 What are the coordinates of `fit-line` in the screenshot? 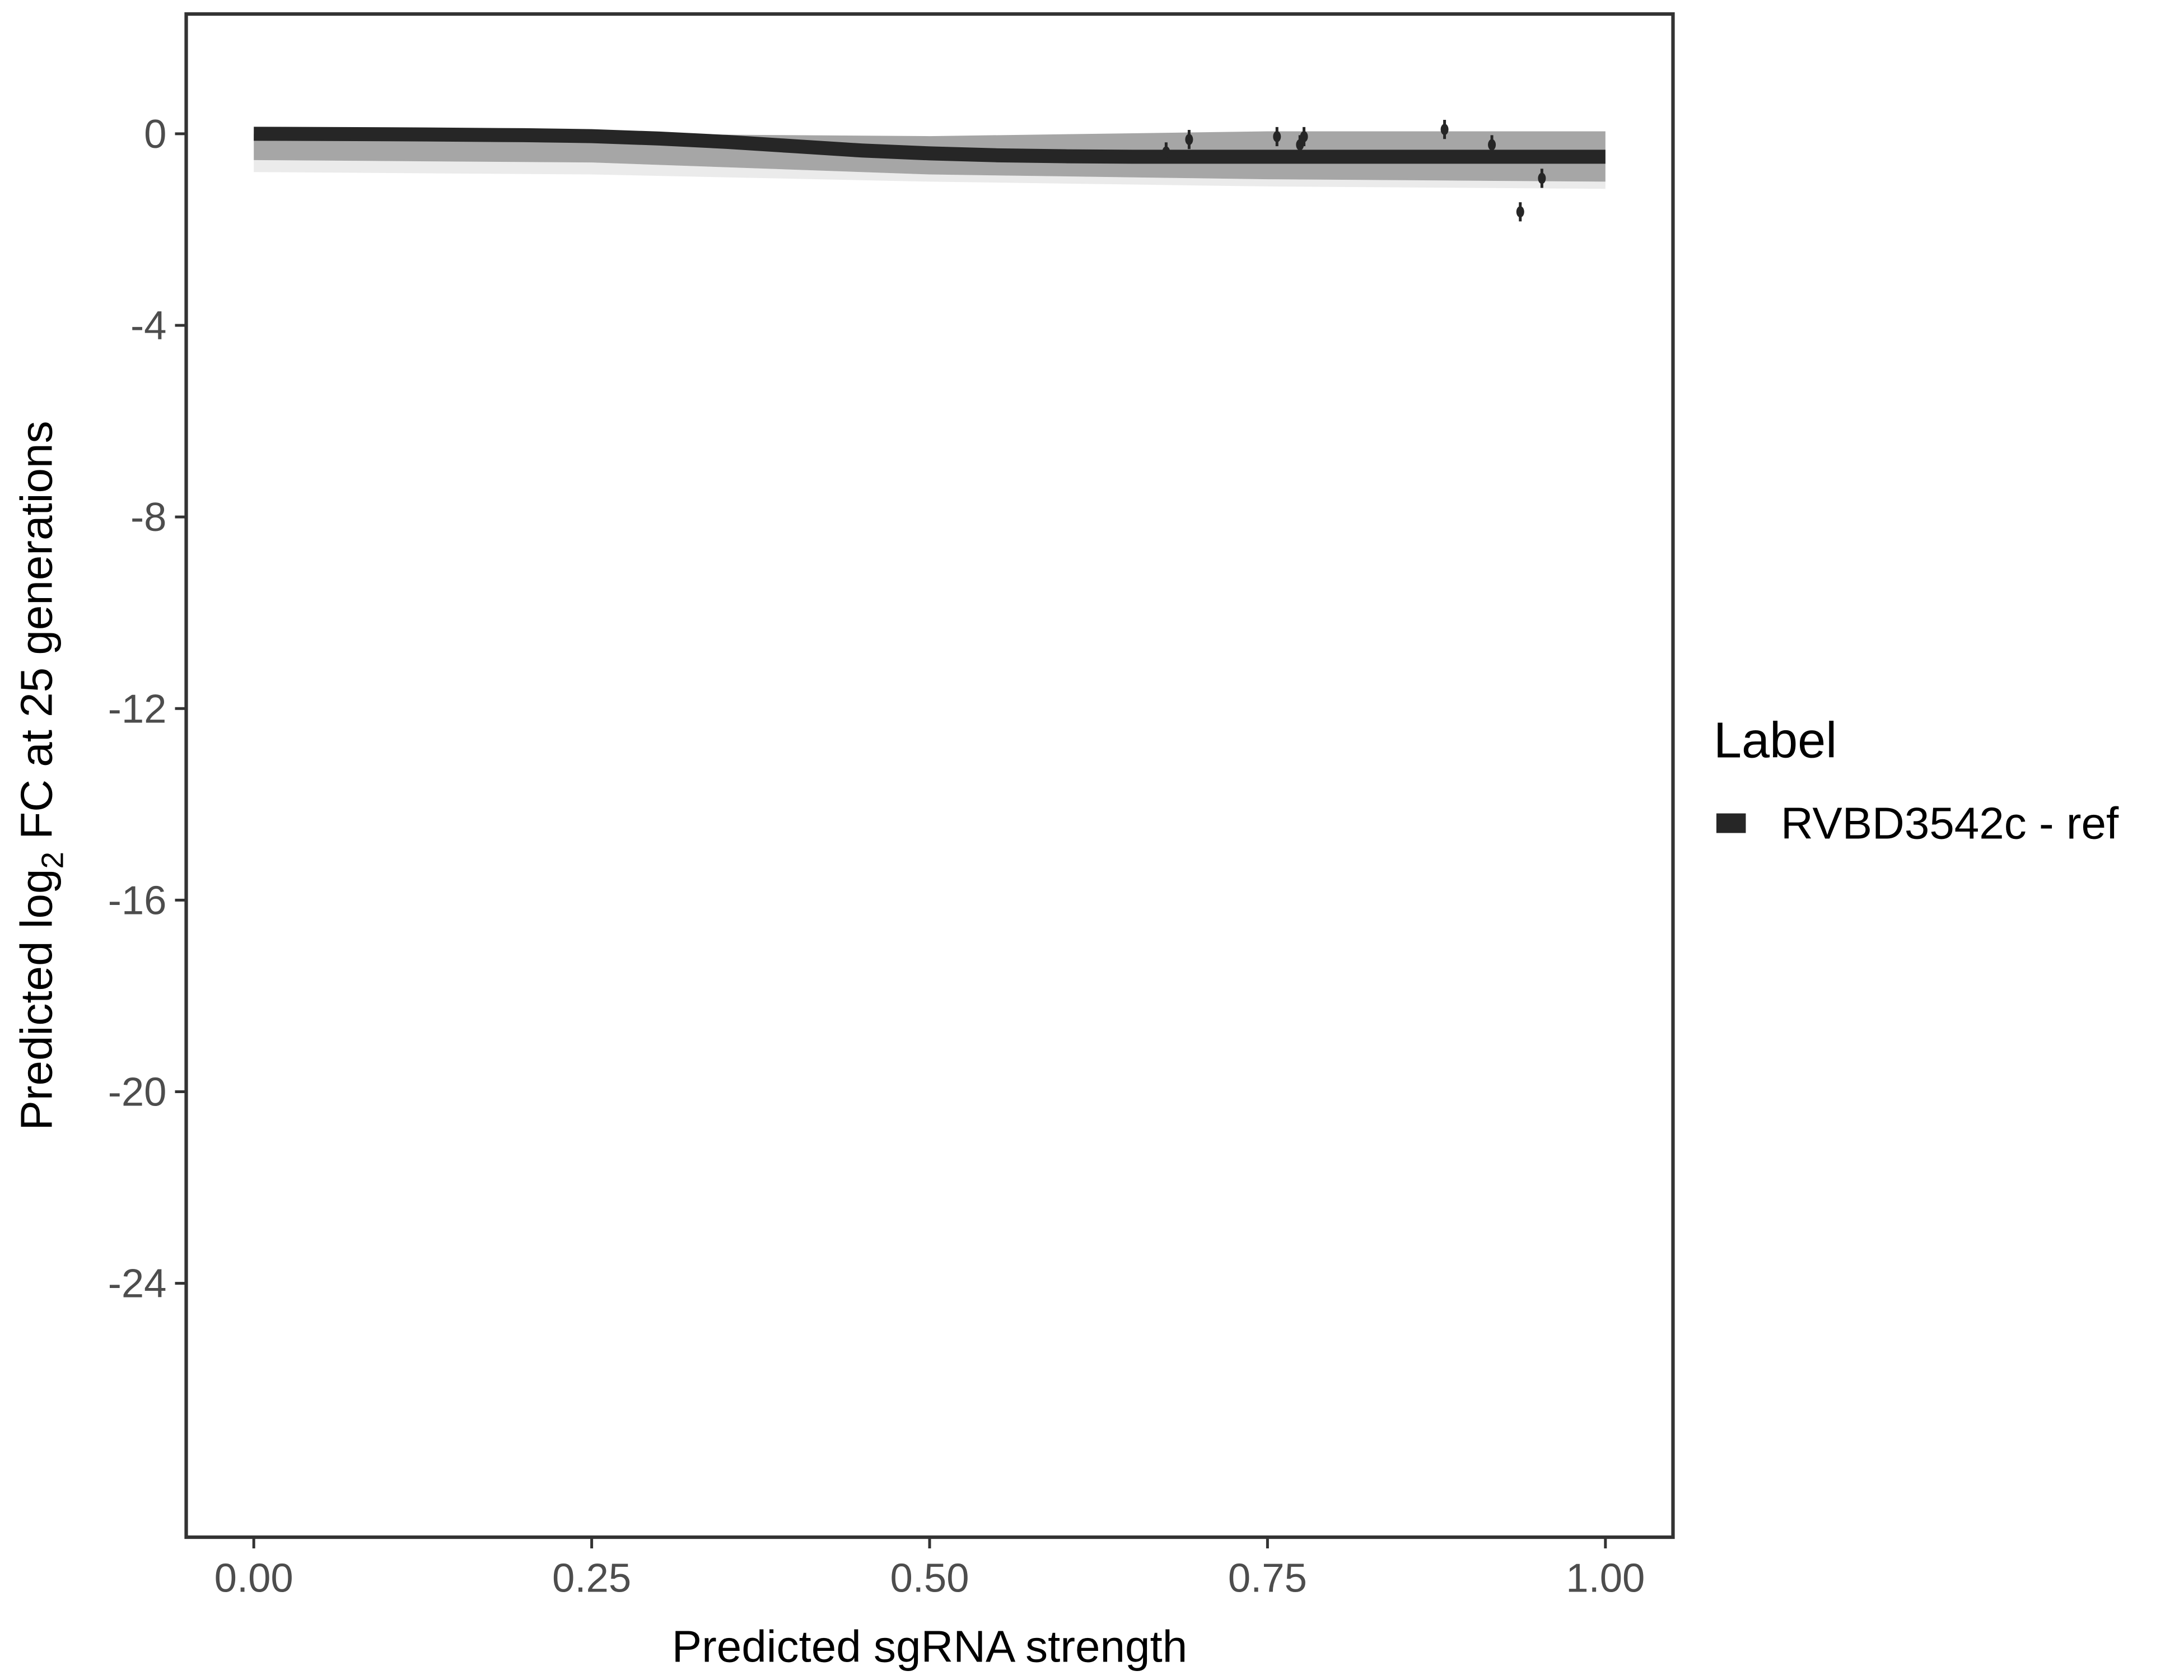 It's located at (930, 146).